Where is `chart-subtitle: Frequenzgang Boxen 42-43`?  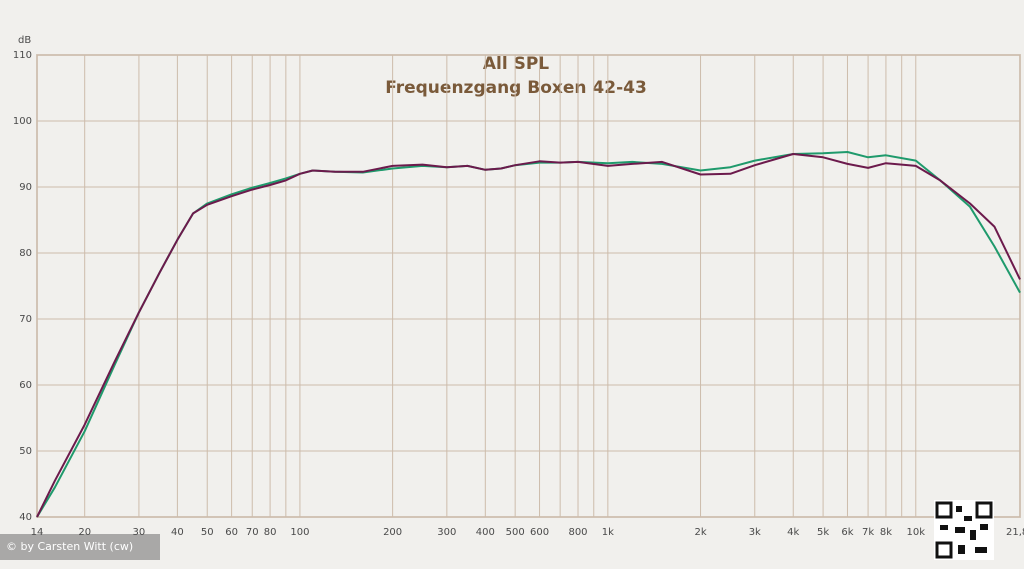
chart-subtitle: Frequenzgang Boxen 42-43 is located at coordinates (516, 88).